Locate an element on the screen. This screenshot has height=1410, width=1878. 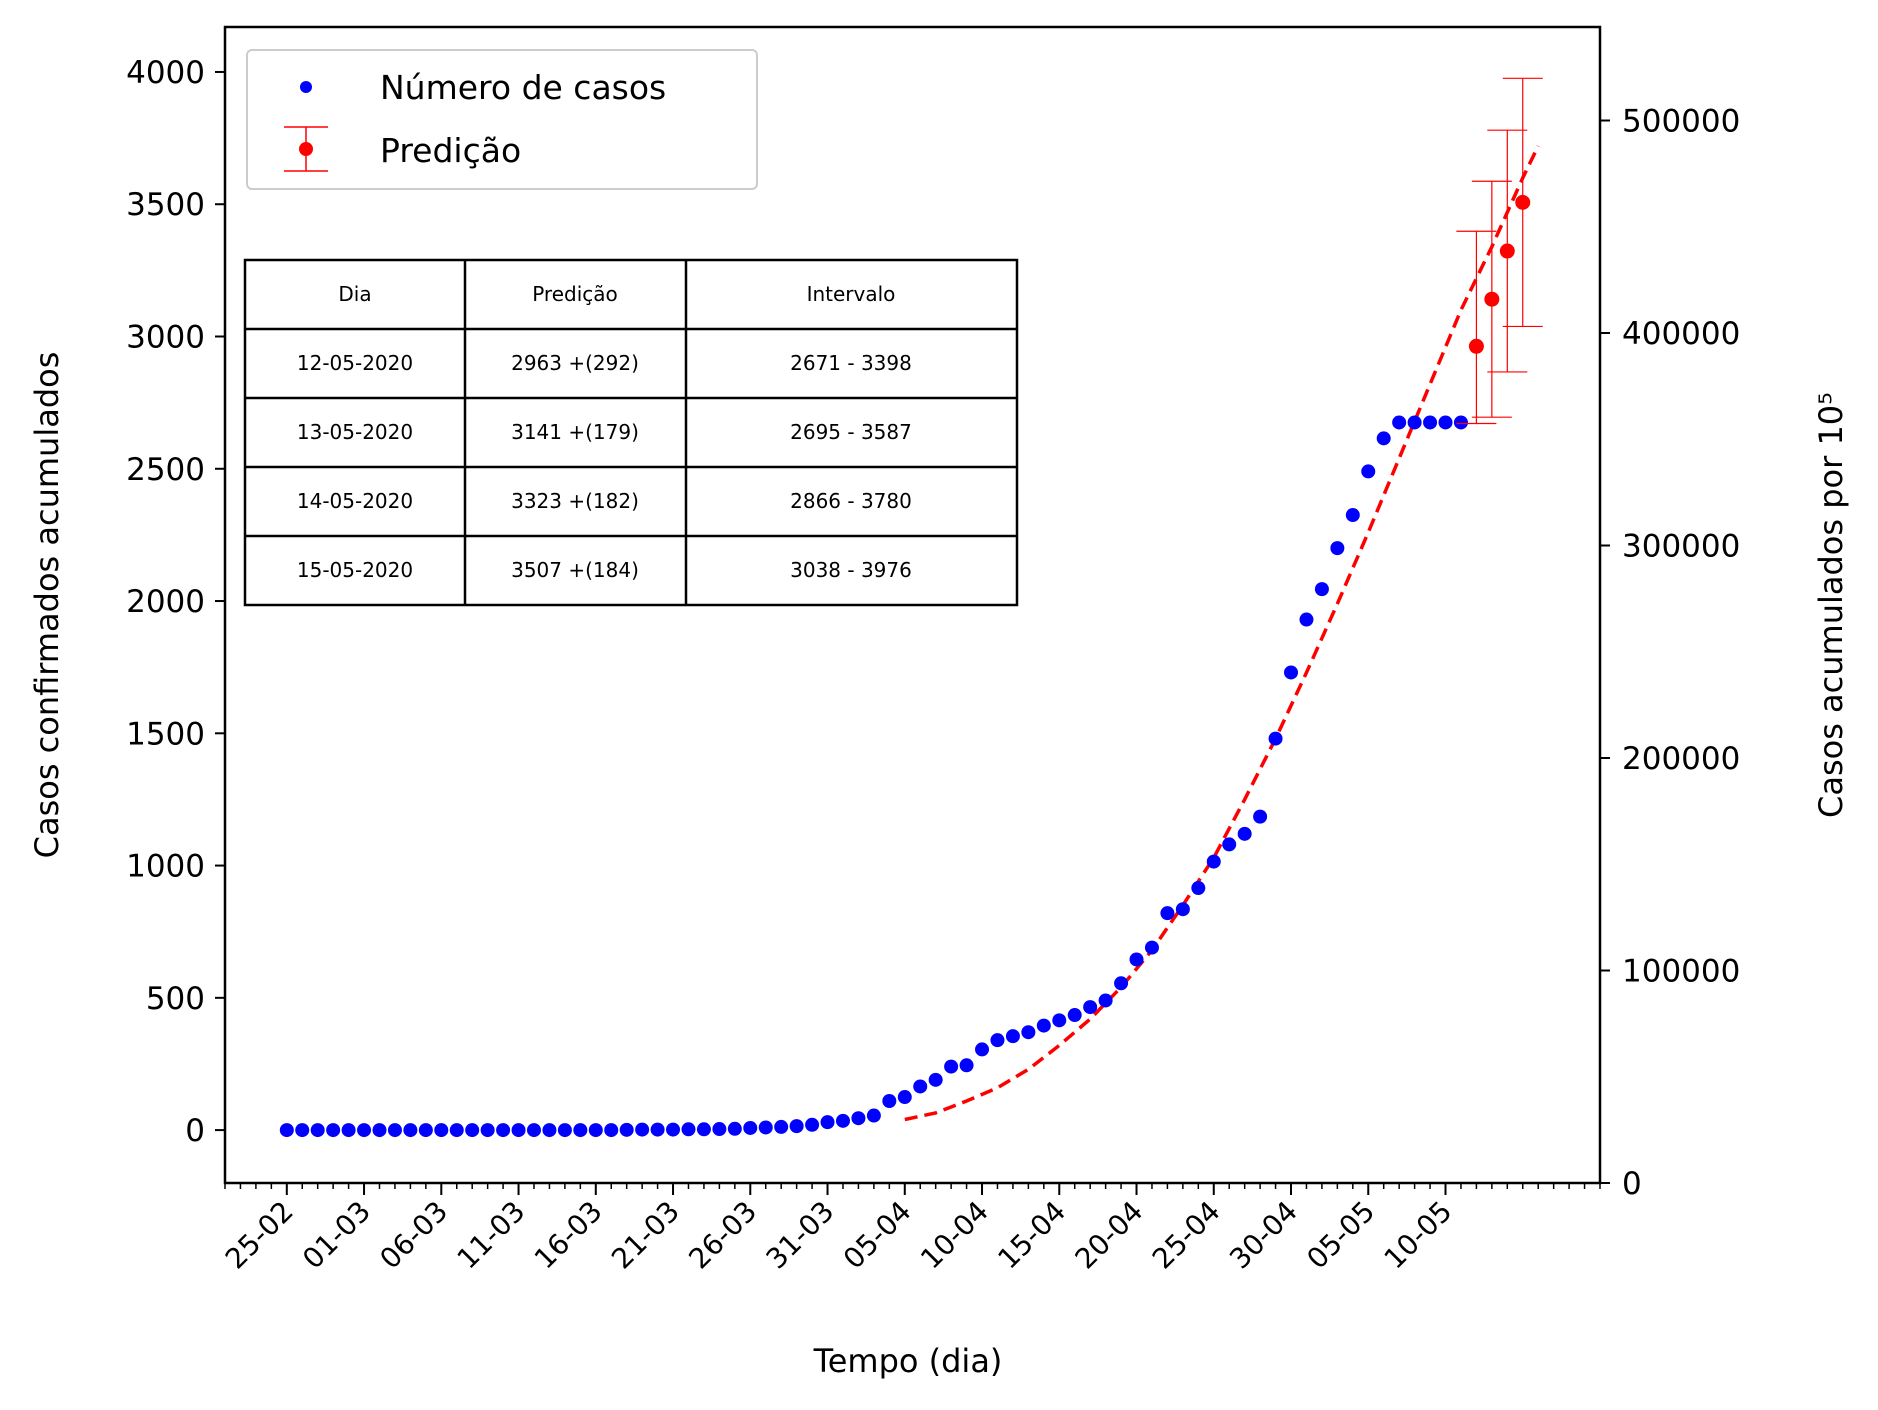
y-tick-label: 1000 is located at coordinates (165, 867).